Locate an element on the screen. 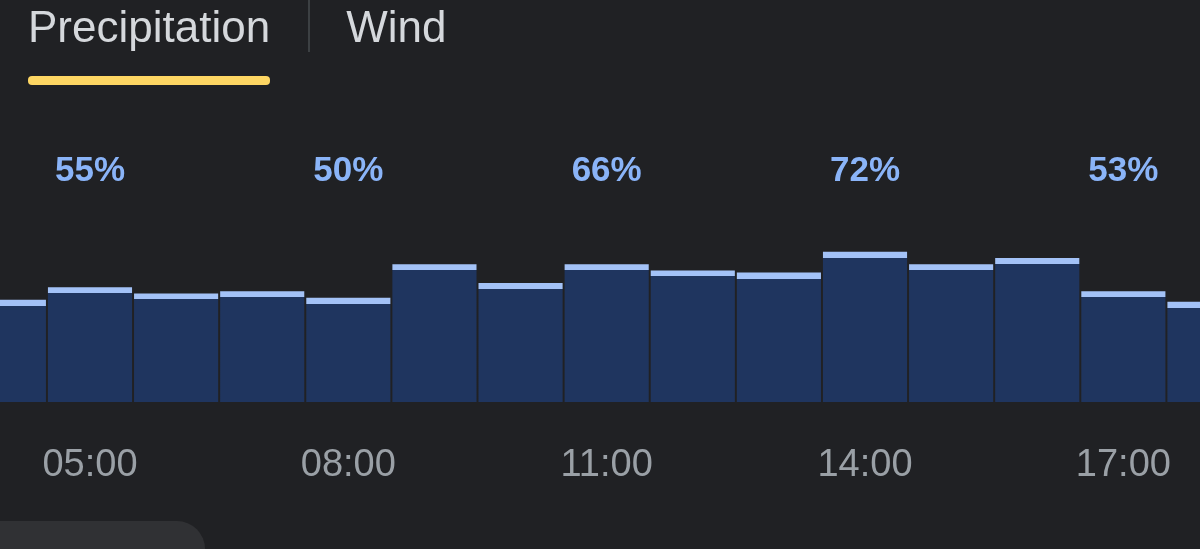 The width and height of the screenshot is (1200, 549). data-label: 53% is located at coordinates (1123, 168).